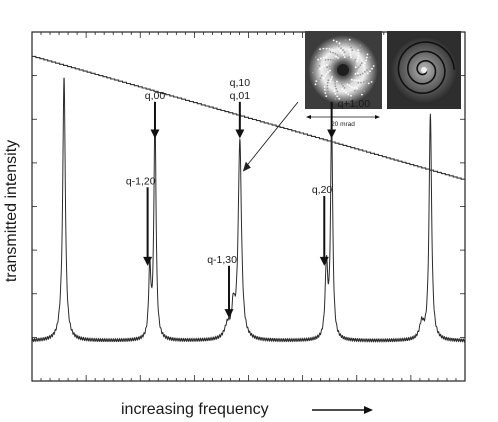 This screenshot has width=498, height=422. Describe the element at coordinates (155, 96) in the screenshot. I see `annotation-label: q,00` at that location.